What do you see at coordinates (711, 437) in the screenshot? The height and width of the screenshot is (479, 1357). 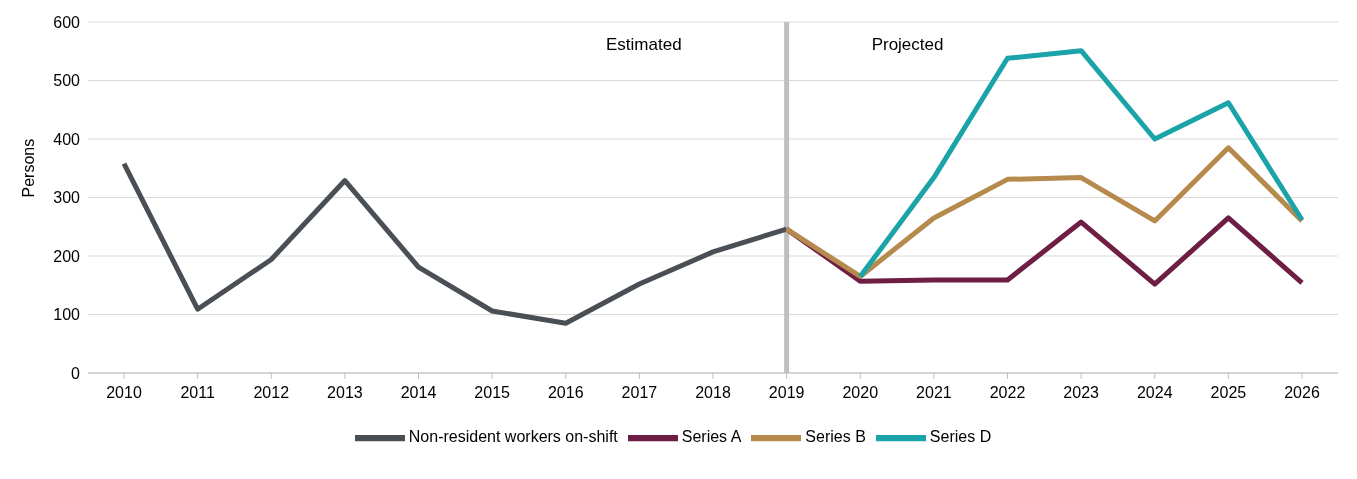 I see `legend-label: Series A` at bounding box center [711, 437].